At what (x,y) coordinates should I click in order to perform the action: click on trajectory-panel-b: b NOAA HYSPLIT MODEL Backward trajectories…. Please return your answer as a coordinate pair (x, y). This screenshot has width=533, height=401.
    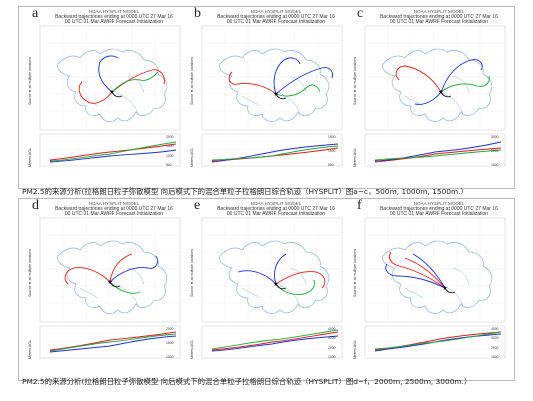
    Looking at the image, I should click on (268, 93).